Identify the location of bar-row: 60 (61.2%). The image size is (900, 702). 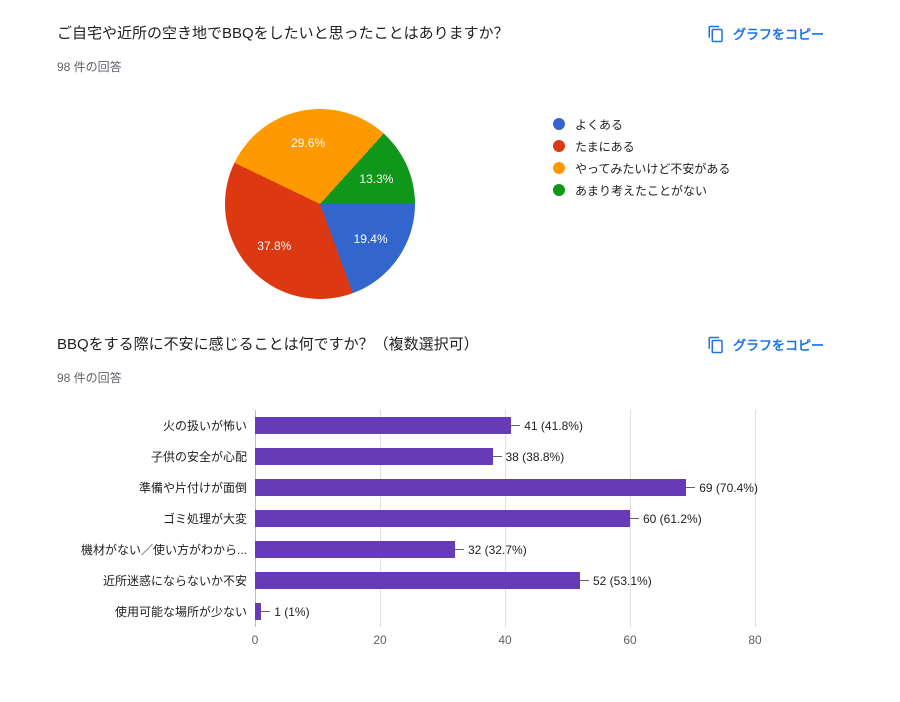
(505, 518).